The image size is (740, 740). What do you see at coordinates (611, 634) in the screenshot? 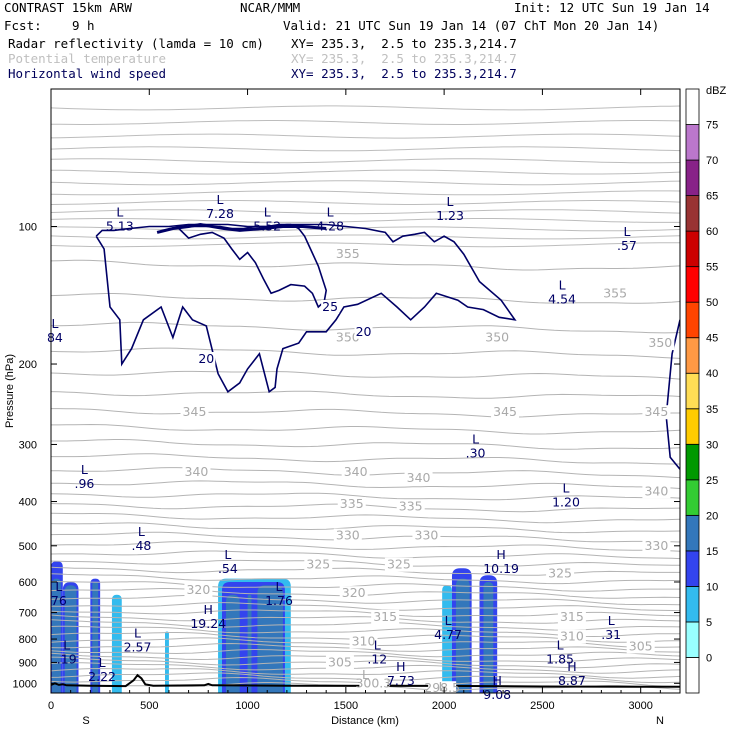
I see `wind-extremum-value: .31` at bounding box center [611, 634].